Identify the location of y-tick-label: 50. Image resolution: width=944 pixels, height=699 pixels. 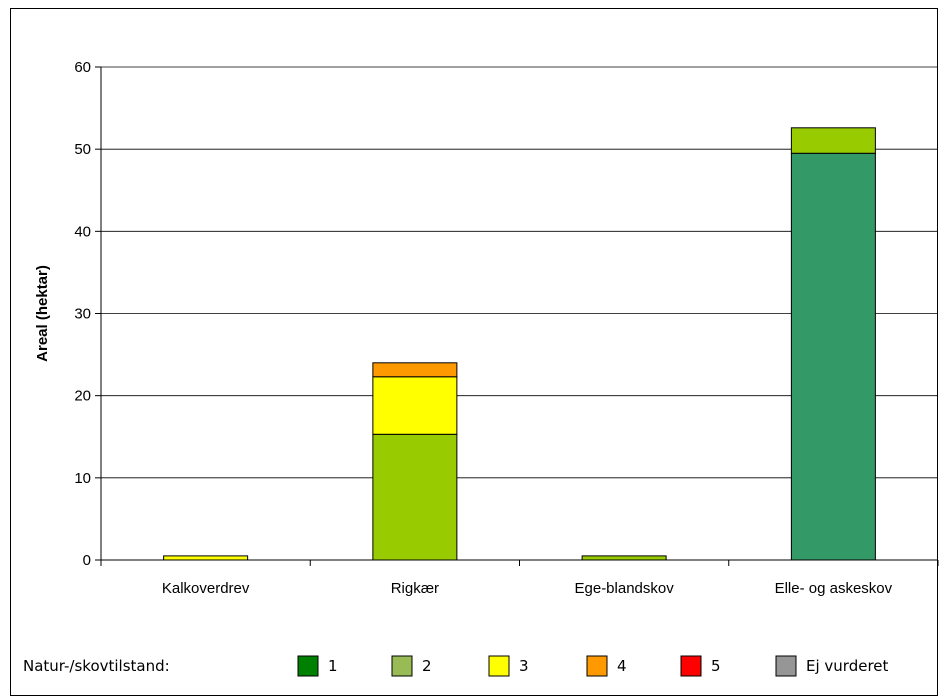
(82, 149).